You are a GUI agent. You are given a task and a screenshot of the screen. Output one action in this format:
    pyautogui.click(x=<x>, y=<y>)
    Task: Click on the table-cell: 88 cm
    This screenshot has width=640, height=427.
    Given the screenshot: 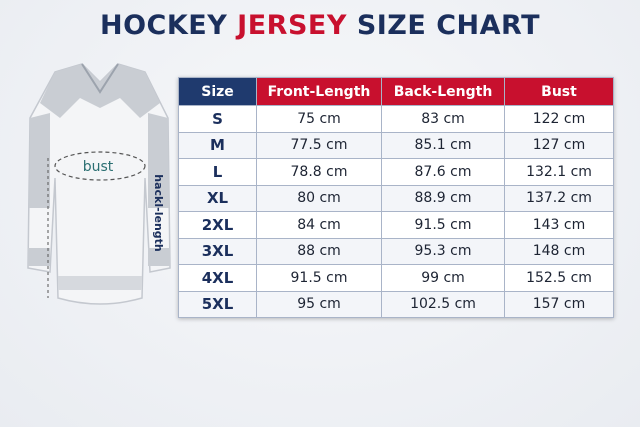 What is the action you would take?
    pyautogui.click(x=319, y=251)
    